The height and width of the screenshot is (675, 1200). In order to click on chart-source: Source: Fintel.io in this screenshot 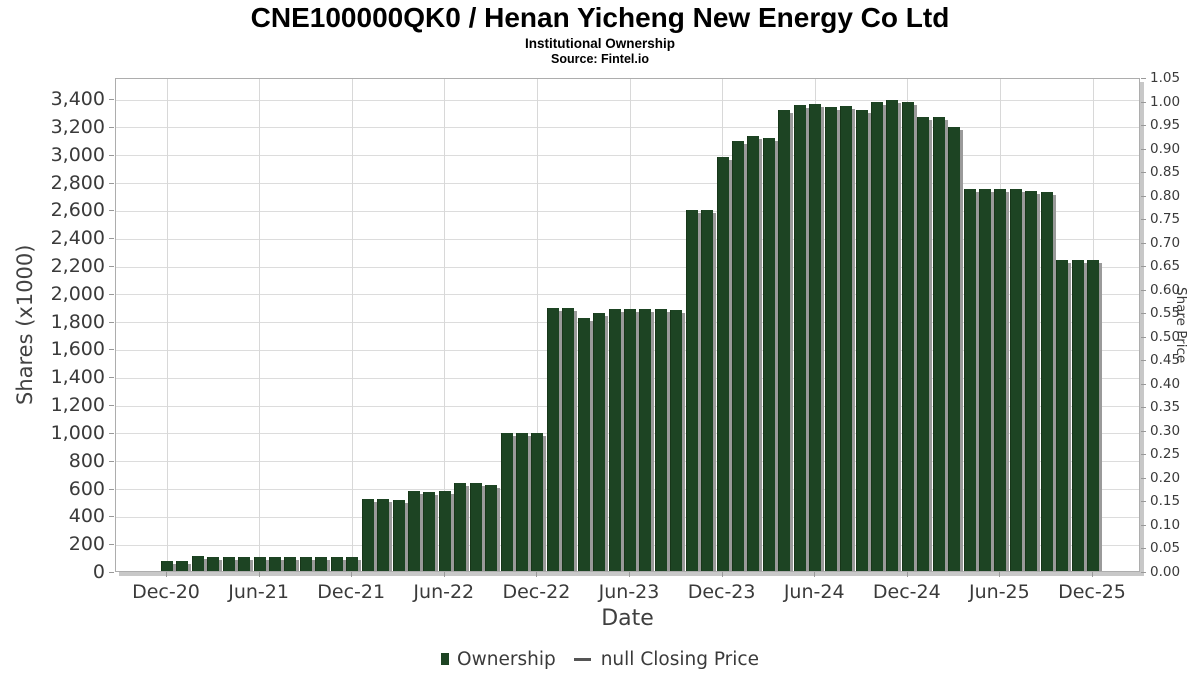, I will do `click(600, 59)`.